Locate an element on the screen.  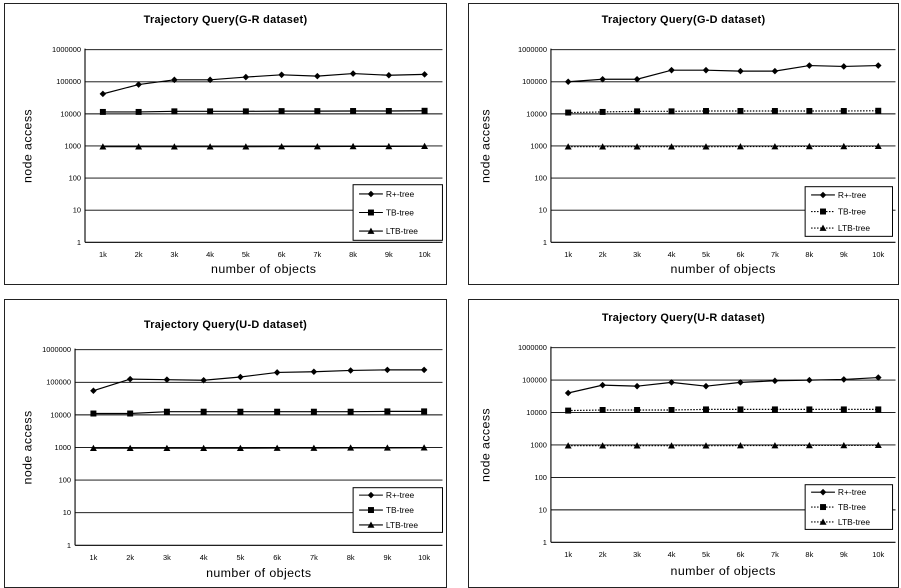
legend: R+-tree TB-tree LTB-tree is located at coordinates (397, 510).